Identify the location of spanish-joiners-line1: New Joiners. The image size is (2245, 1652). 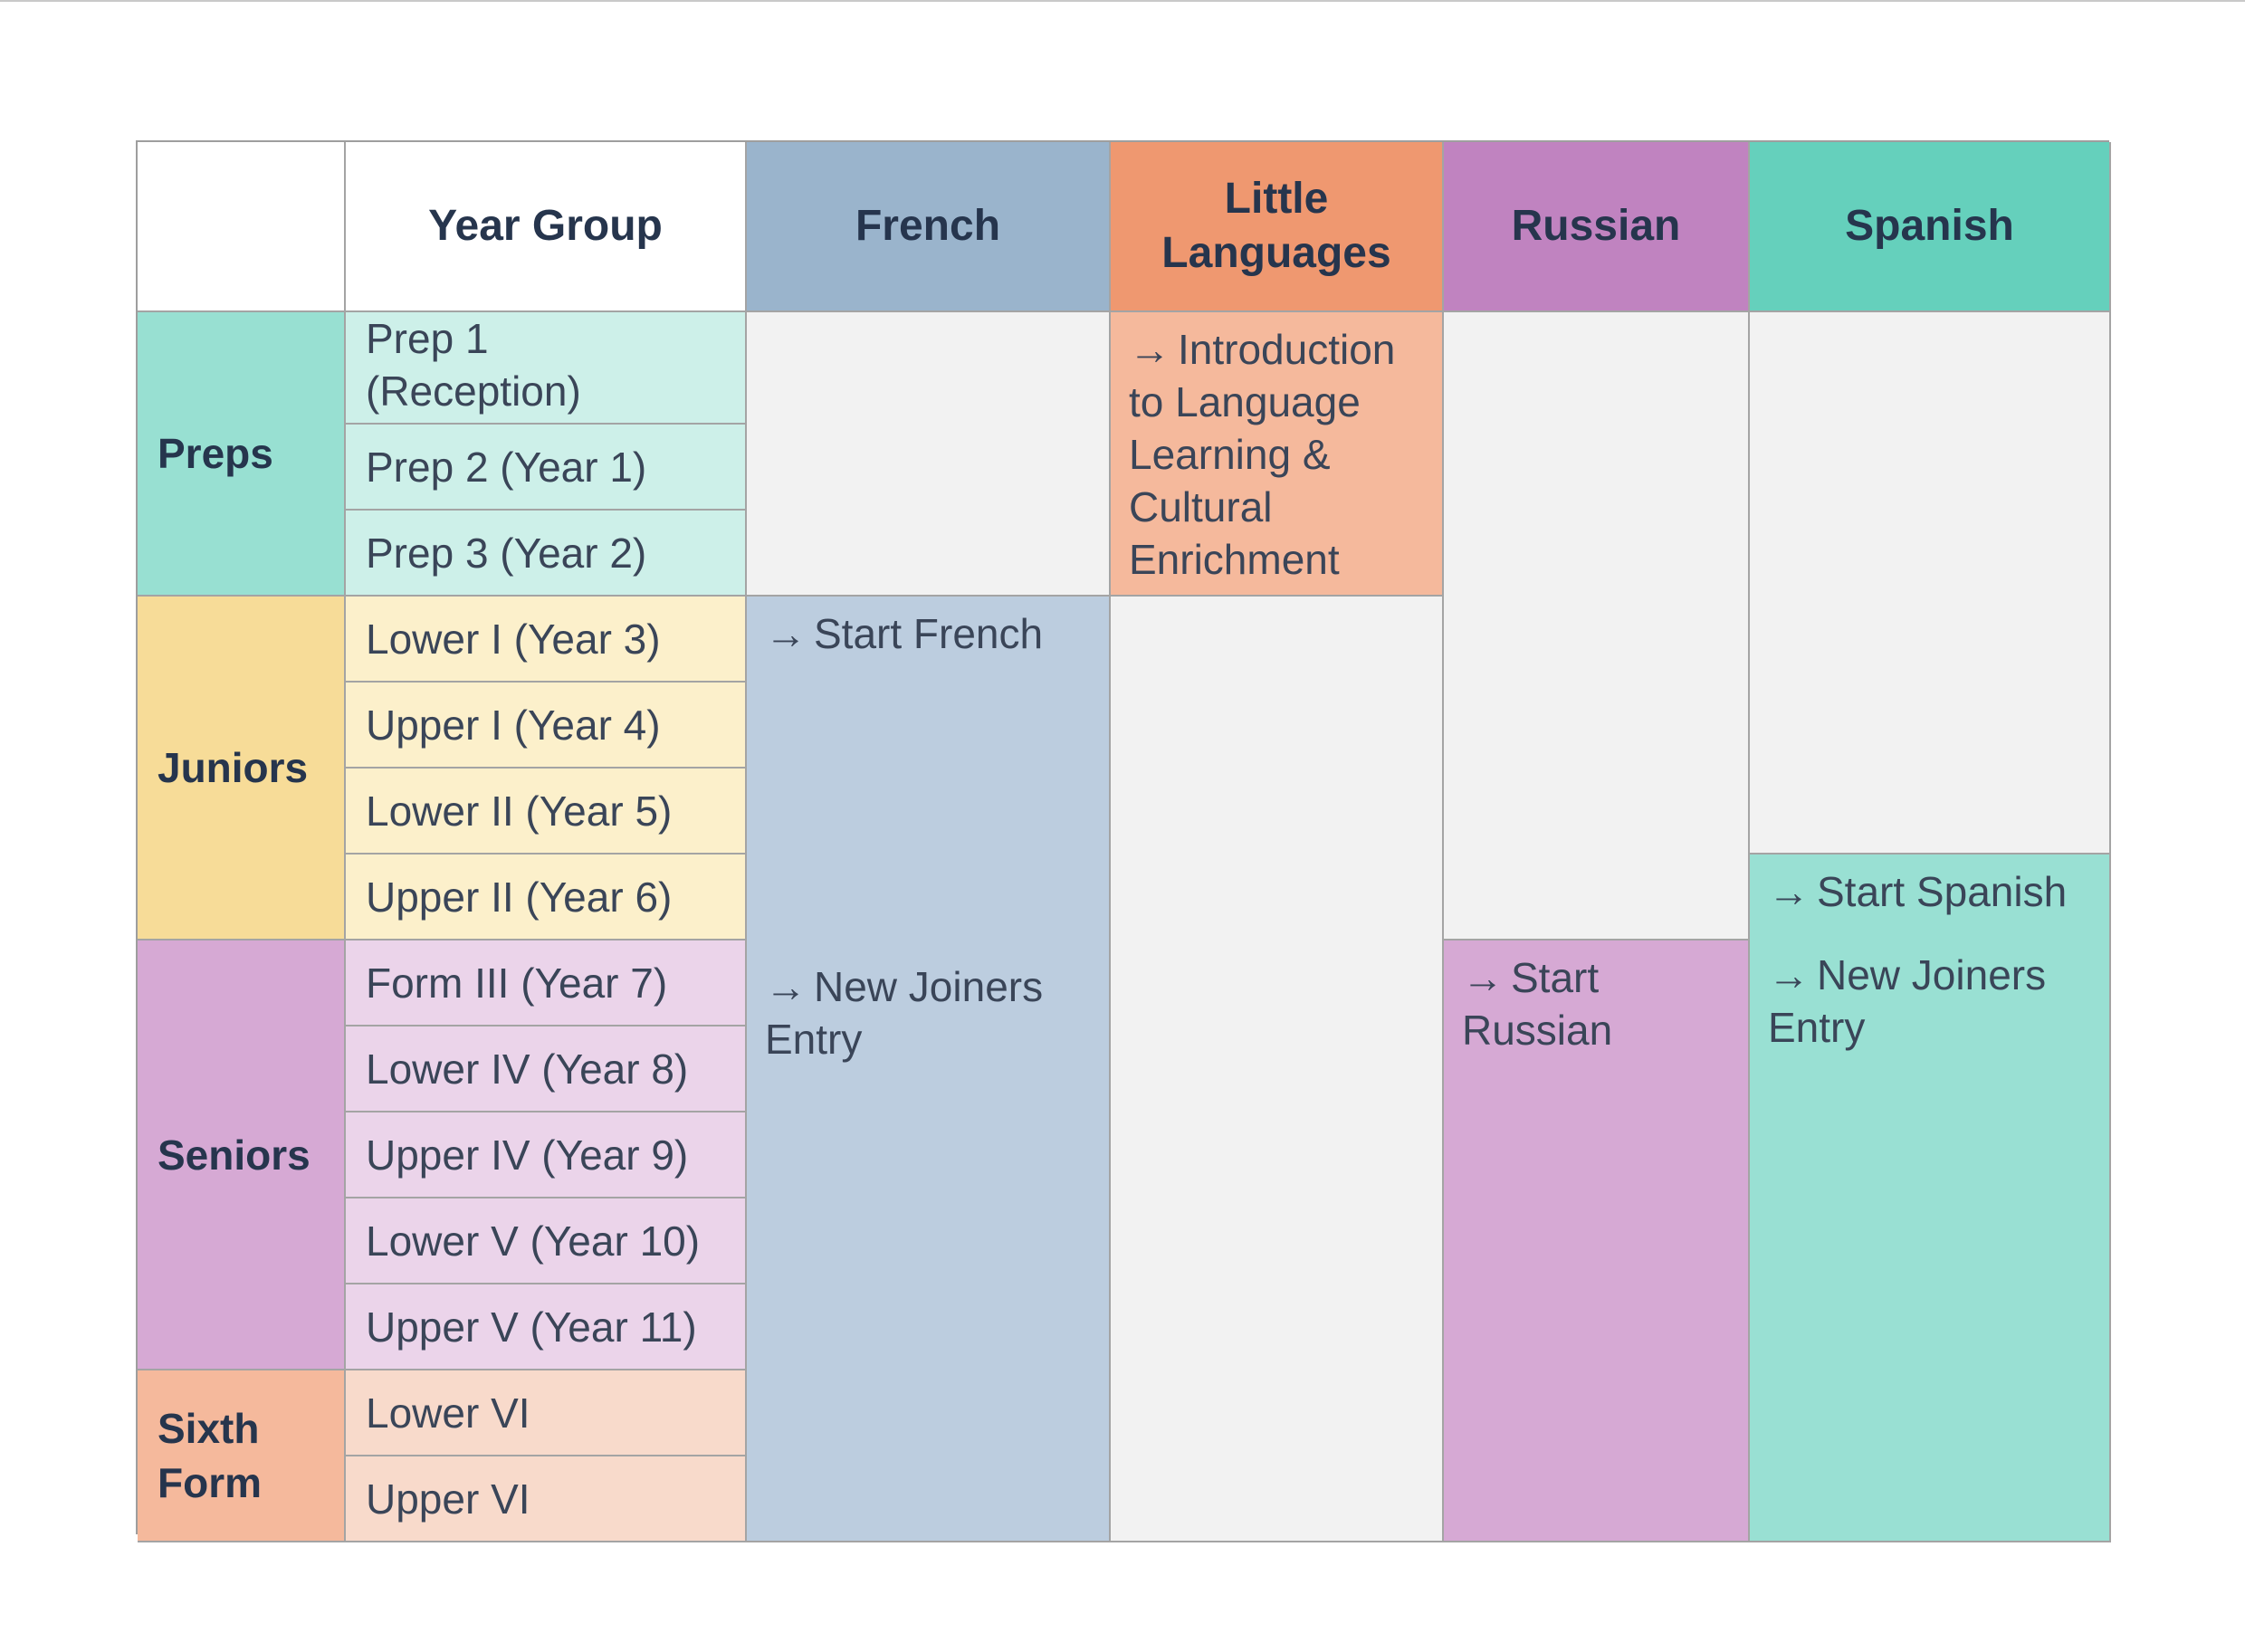
(1932, 974).